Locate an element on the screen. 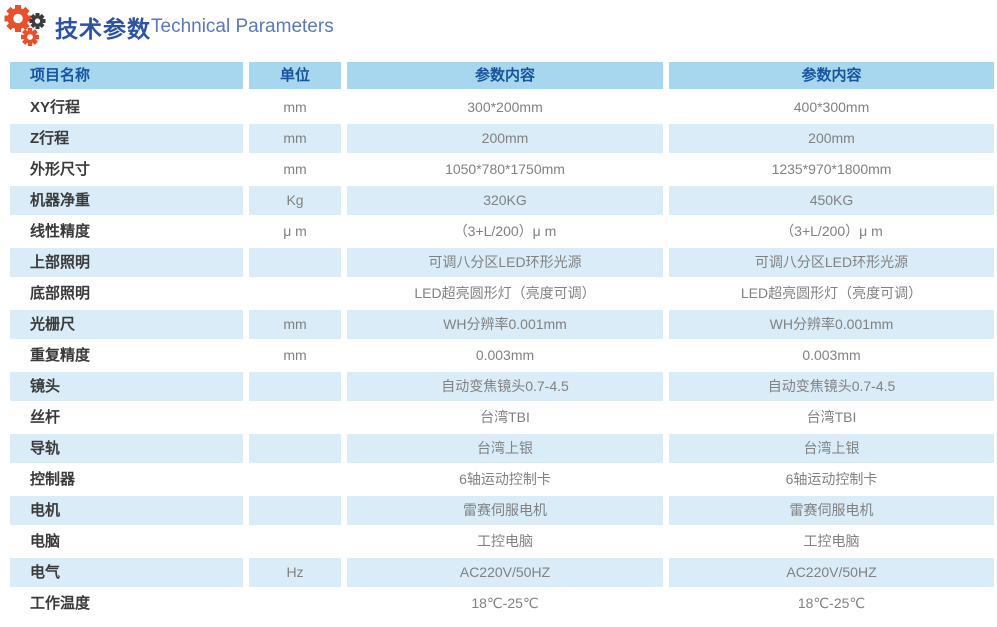 The height and width of the screenshot is (627, 997). row-param-2: AC220V/50HZ is located at coordinates (831, 572).